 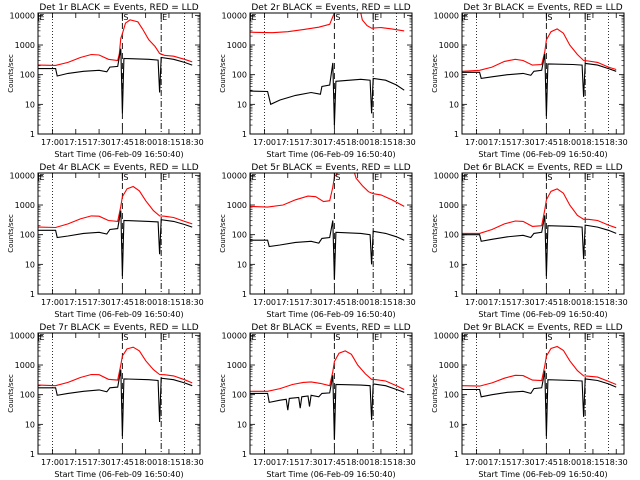 What do you see at coordinates (542, 328) in the screenshot?
I see `panel-title: Det 9r BLACK = Events, RED = LLD` at bounding box center [542, 328].